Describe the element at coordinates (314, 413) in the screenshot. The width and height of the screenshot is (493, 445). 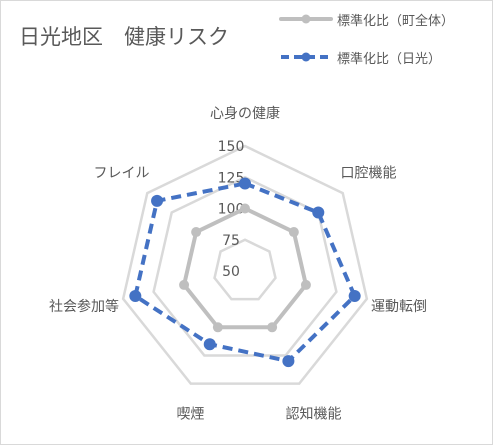
I see `category-label-3: 認知機能` at that location.